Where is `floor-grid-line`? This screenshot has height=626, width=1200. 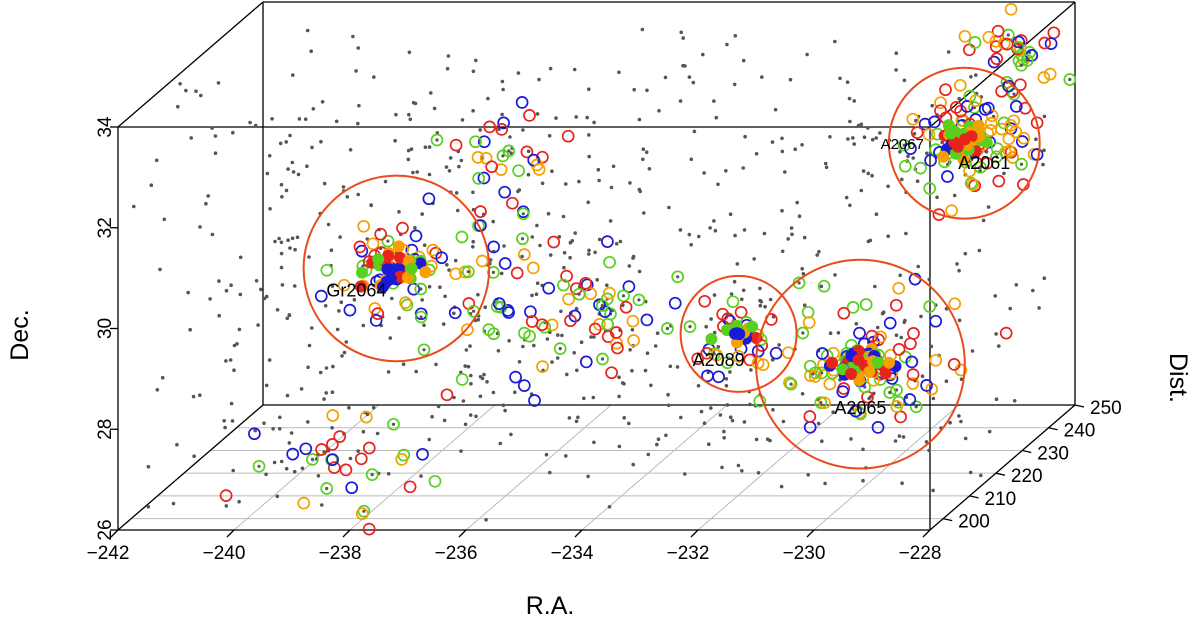
floor-grid-line is located at coordinates (886, 467).